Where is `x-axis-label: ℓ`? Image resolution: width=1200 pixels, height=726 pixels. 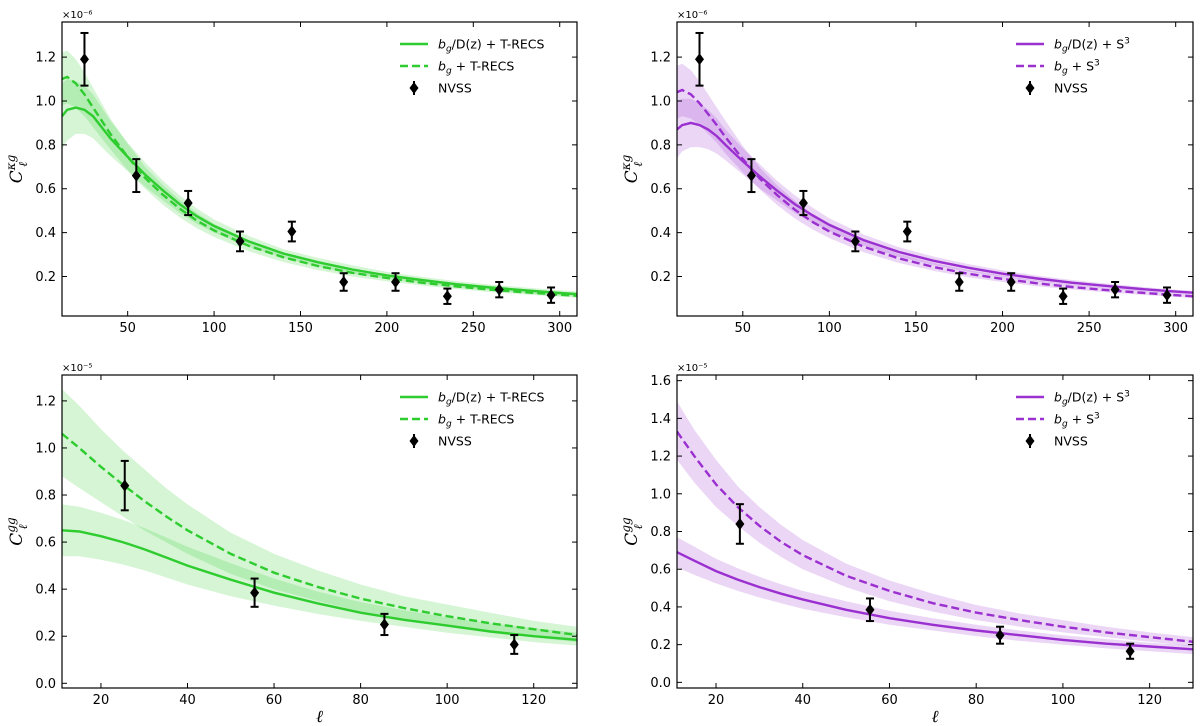
x-axis-label: ℓ is located at coordinates (319, 716).